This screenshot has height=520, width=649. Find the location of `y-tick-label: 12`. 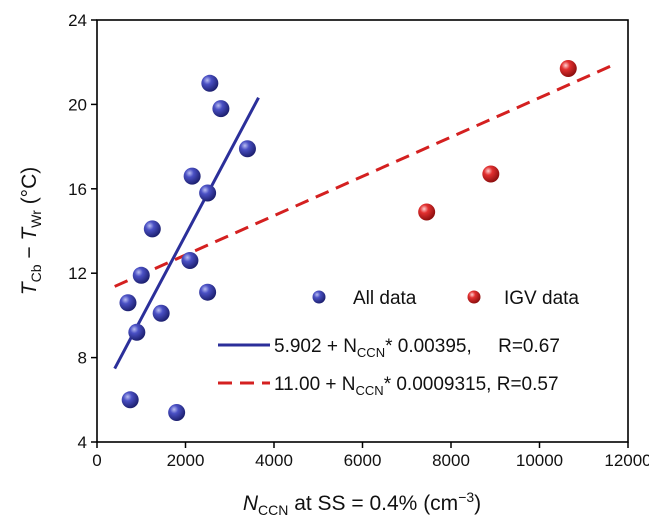

y-tick-label: 12 is located at coordinates (77, 273).